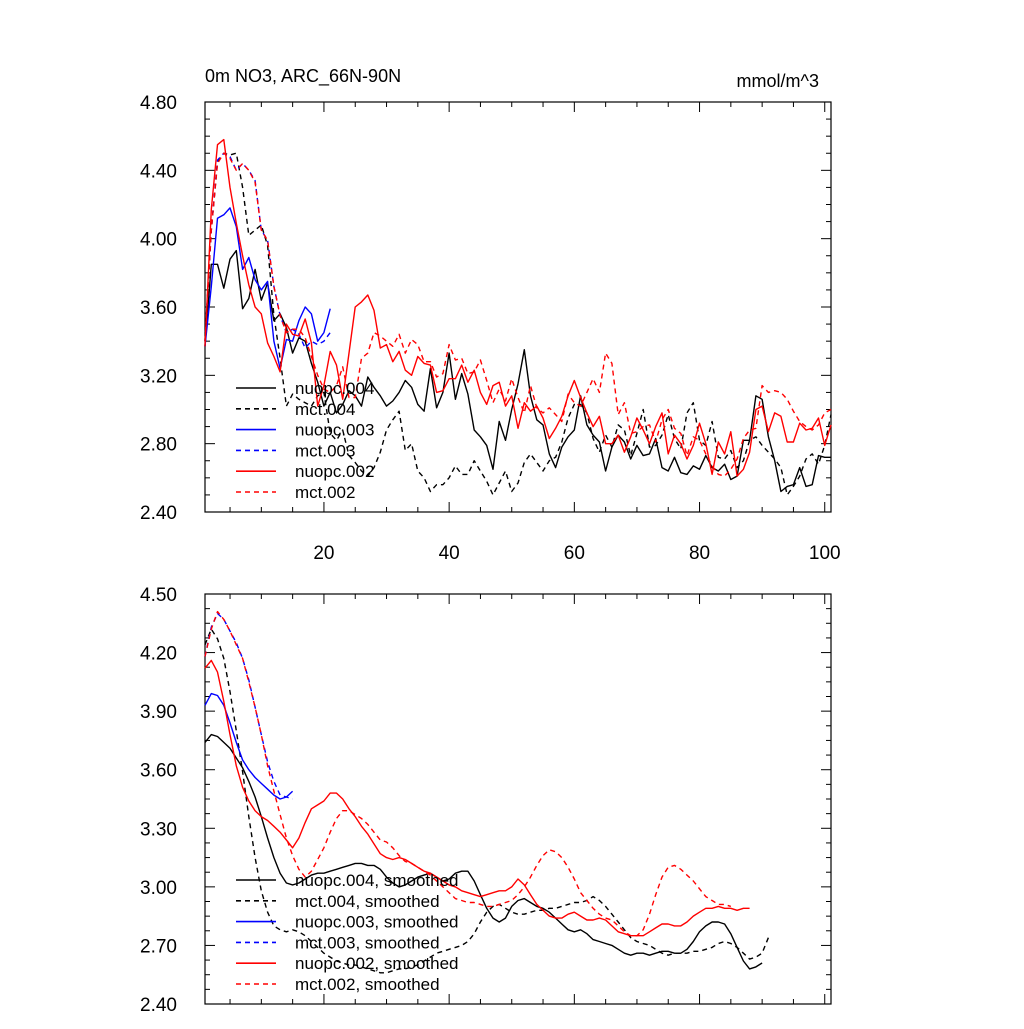 The image size is (1024, 1029). Describe the element at coordinates (158, 888) in the screenshot. I see `y-tick-label: 3.00` at that location.